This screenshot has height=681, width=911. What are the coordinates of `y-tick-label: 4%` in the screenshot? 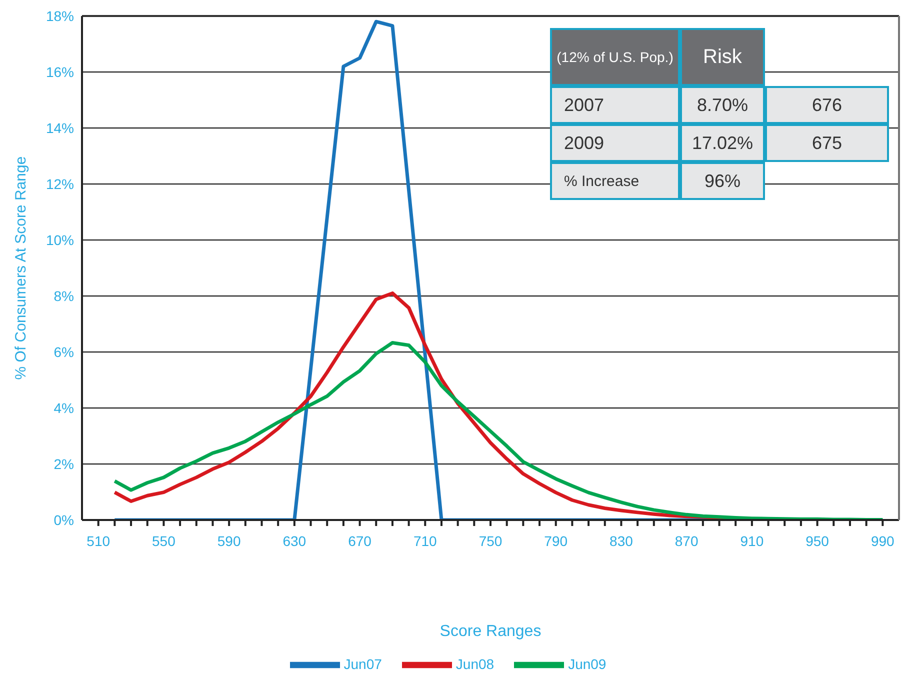 It's located at (64, 408).